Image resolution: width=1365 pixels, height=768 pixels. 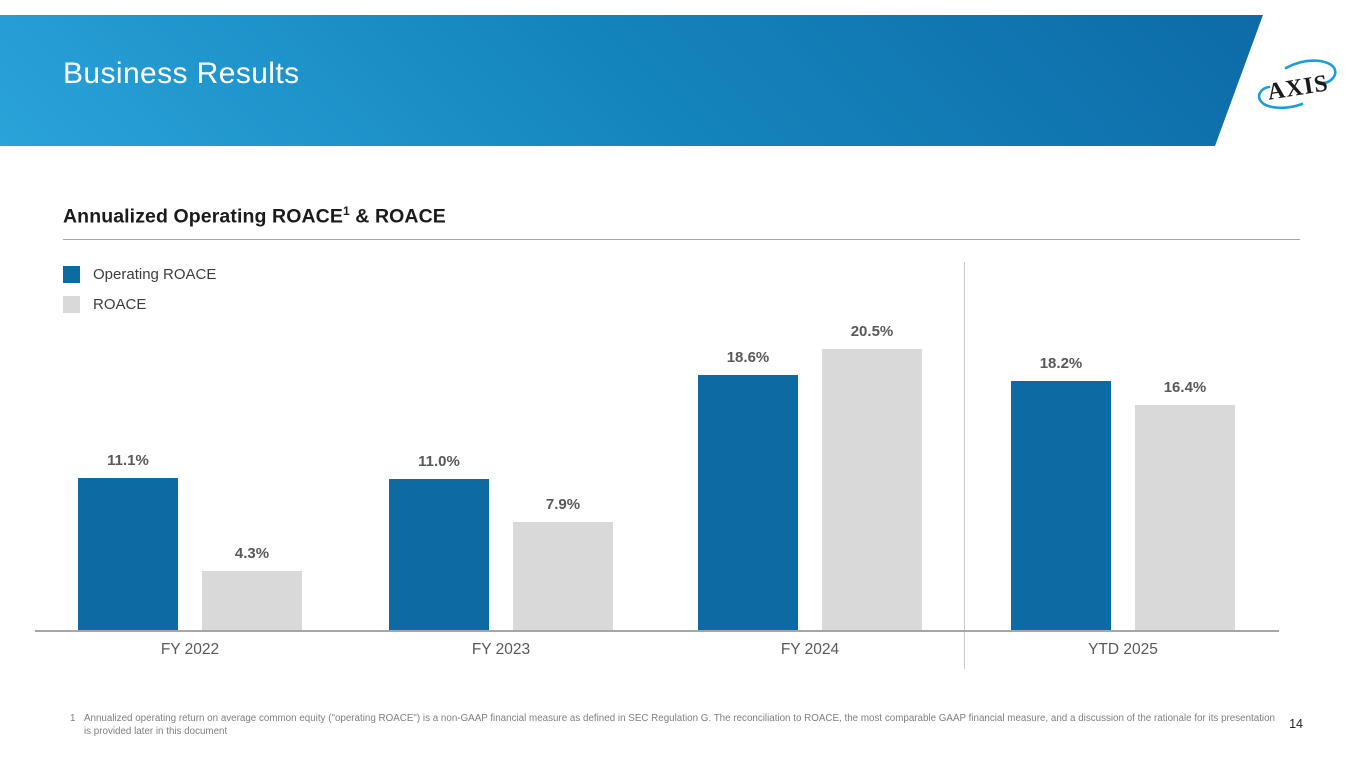 I want to click on bar-roace-fy-2022, so click(x=252, y=600).